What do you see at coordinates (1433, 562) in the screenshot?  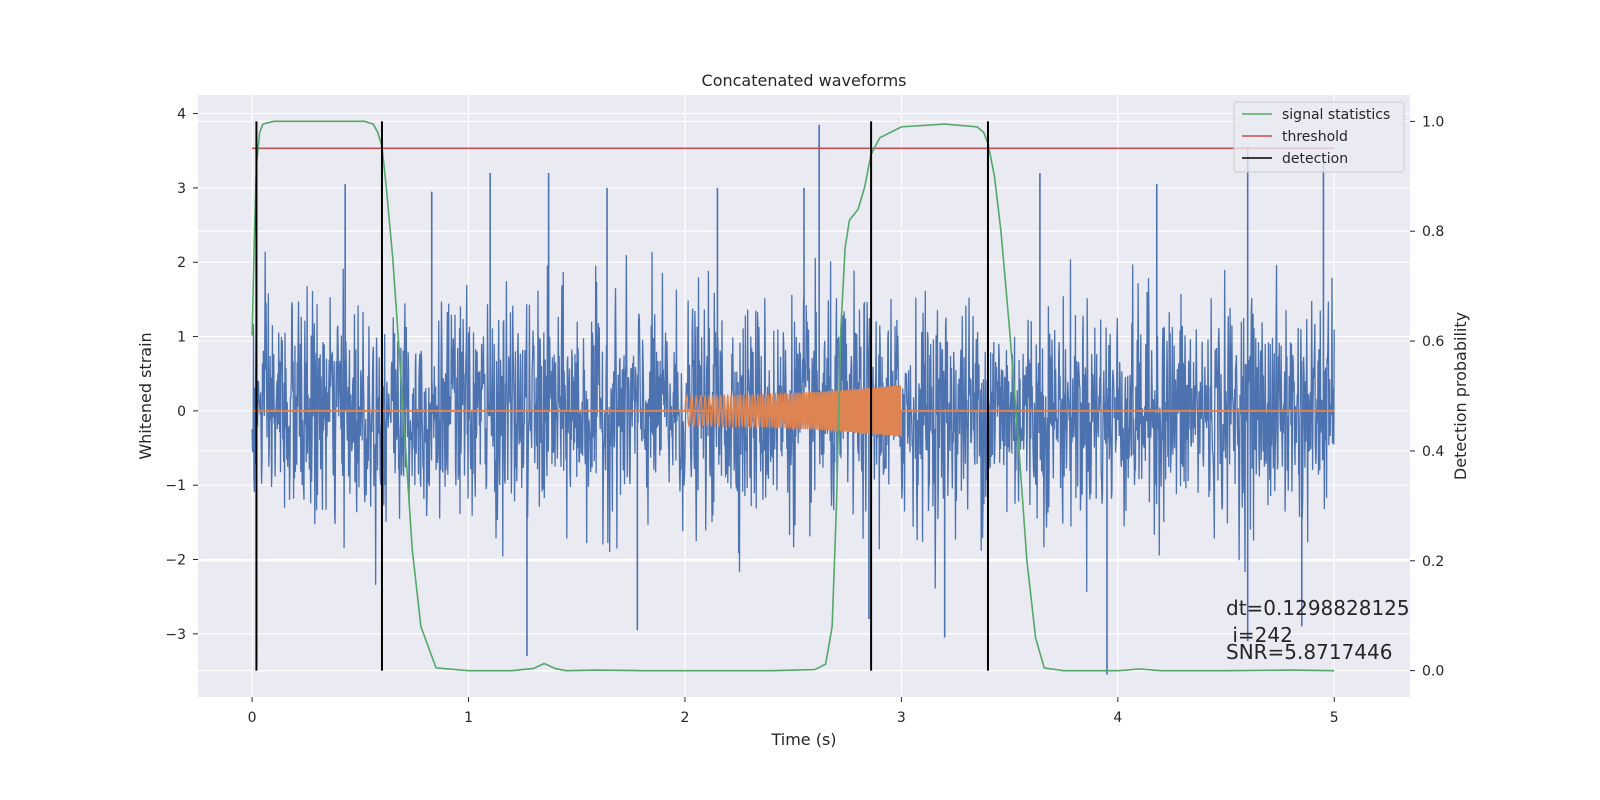 I see `y-right-tick-label: 0.2` at bounding box center [1433, 562].